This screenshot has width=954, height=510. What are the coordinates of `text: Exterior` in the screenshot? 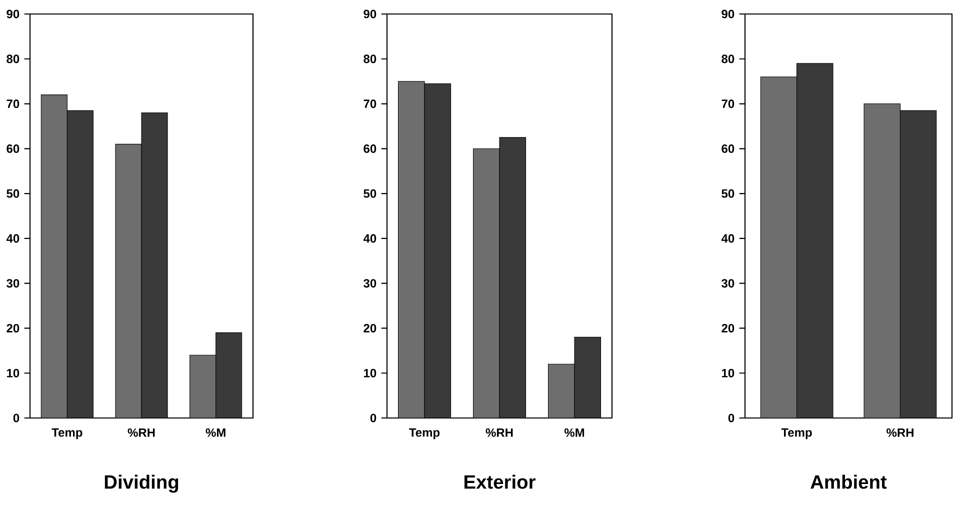 It's located at (500, 481).